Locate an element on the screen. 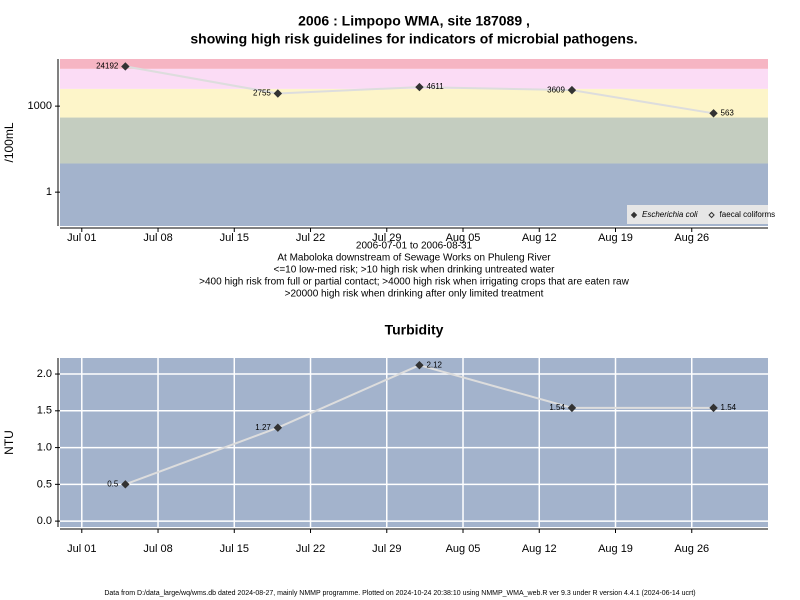 This screenshot has height=600, width=800. data-label: 563 is located at coordinates (728, 112).